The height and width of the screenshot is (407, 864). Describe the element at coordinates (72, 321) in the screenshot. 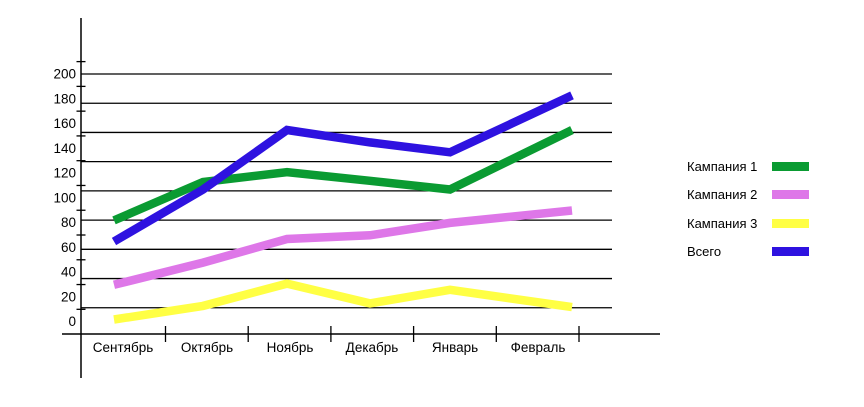

I see `y-tick-label: 0` at that location.